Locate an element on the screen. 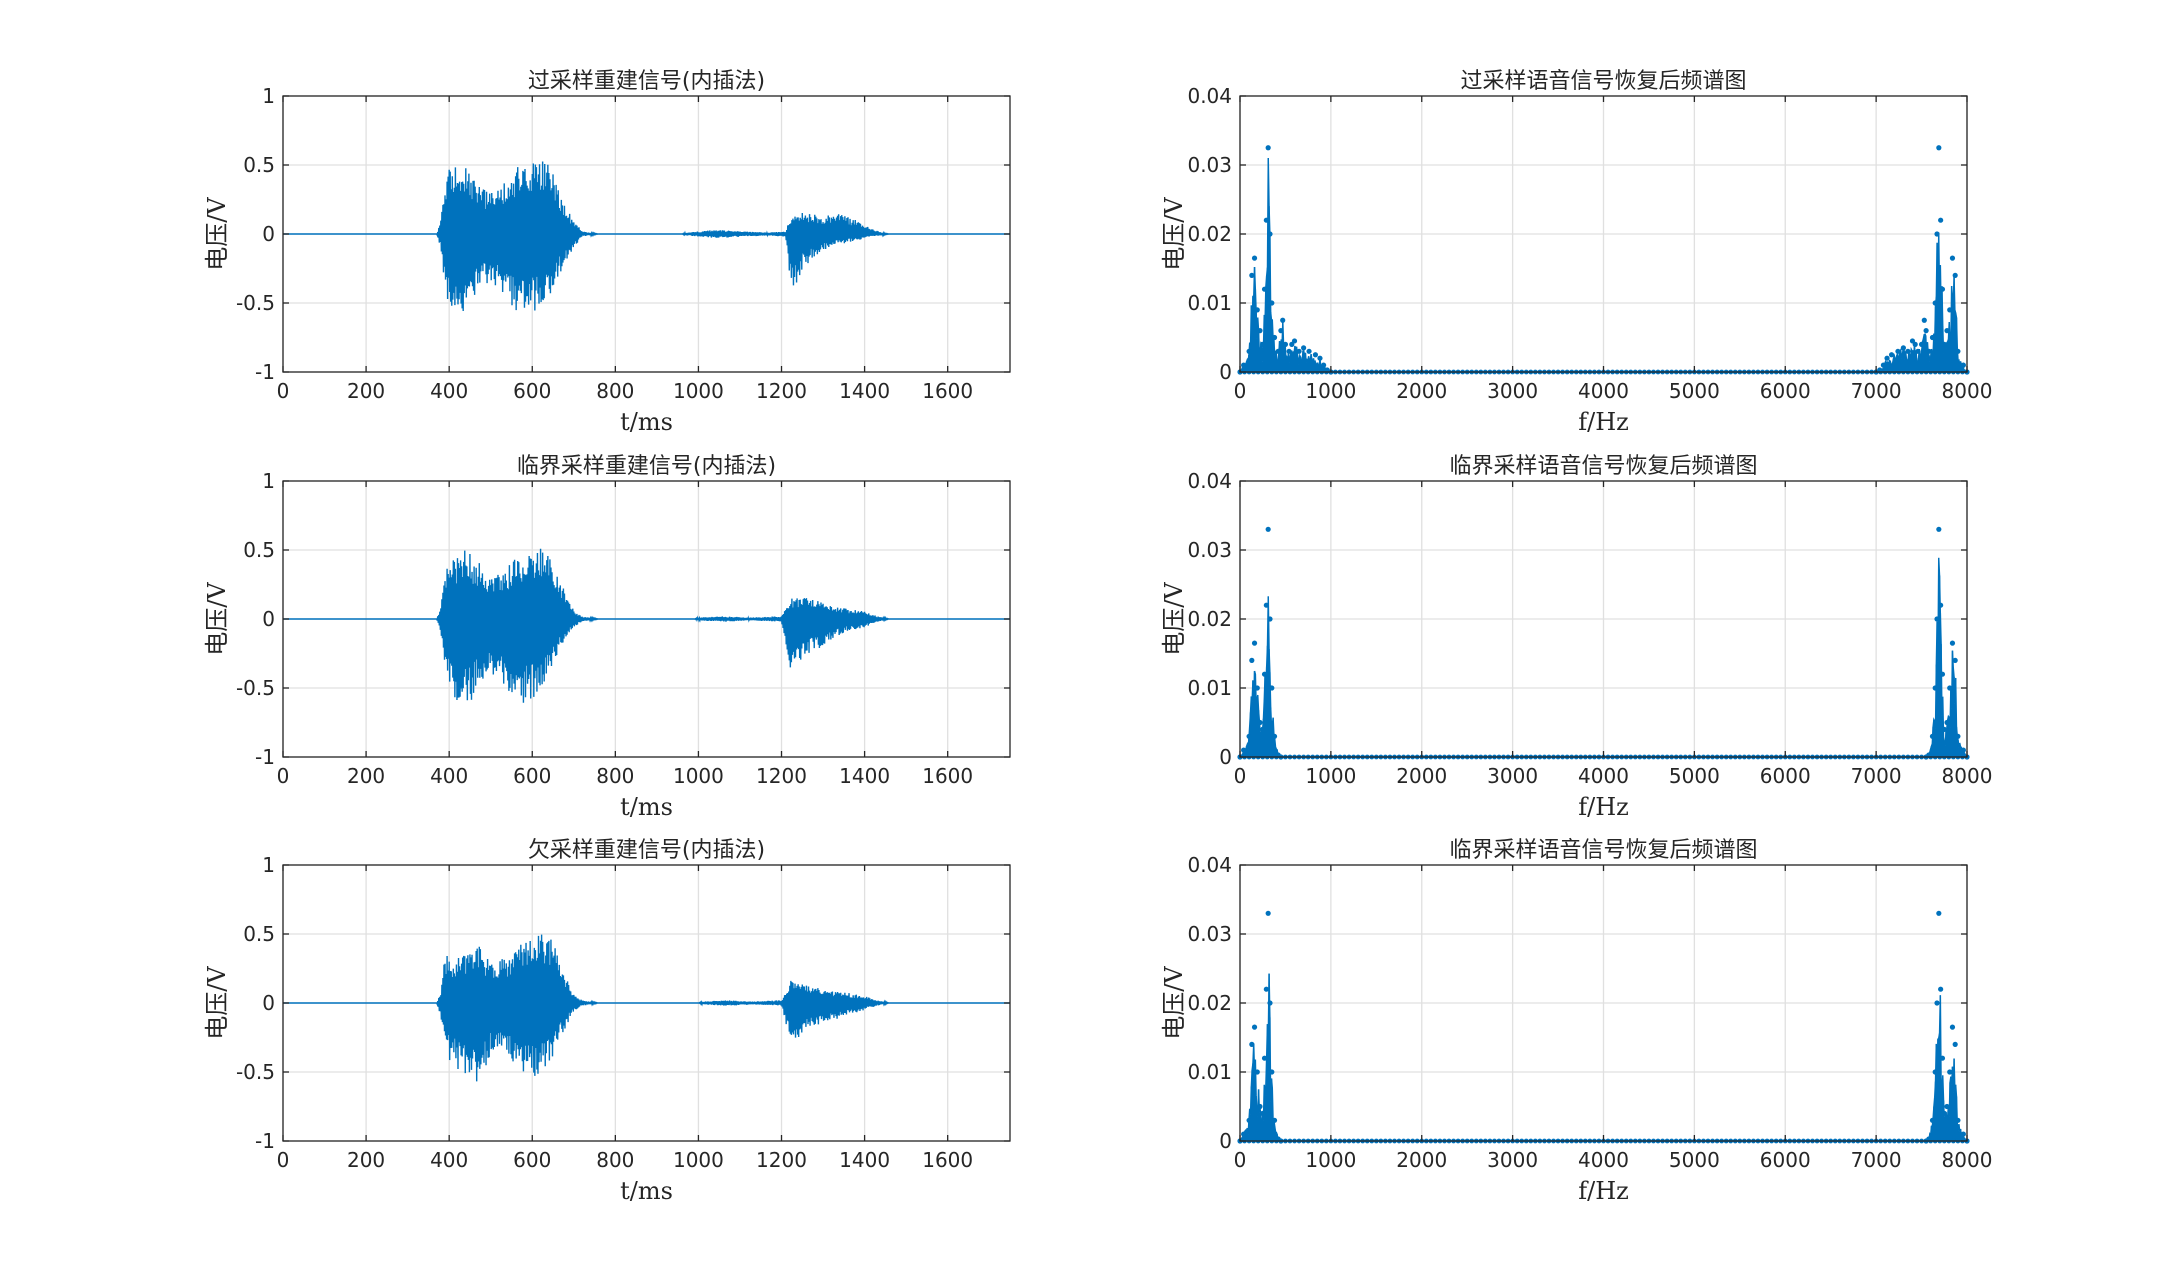 Image resolution: width=2160 pixels, height=1272 pixels. subplot-title: 过采样语音信号恢复后频谱图 is located at coordinates (1603, 81).